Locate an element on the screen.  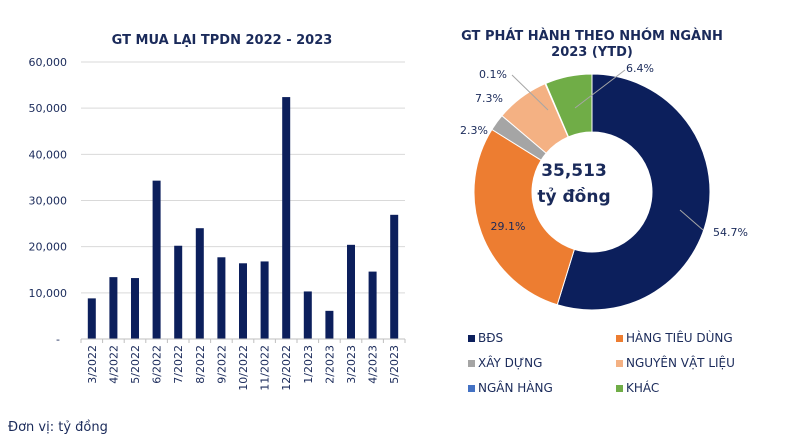
bar-4/2023 is located at coordinates (372, 305).